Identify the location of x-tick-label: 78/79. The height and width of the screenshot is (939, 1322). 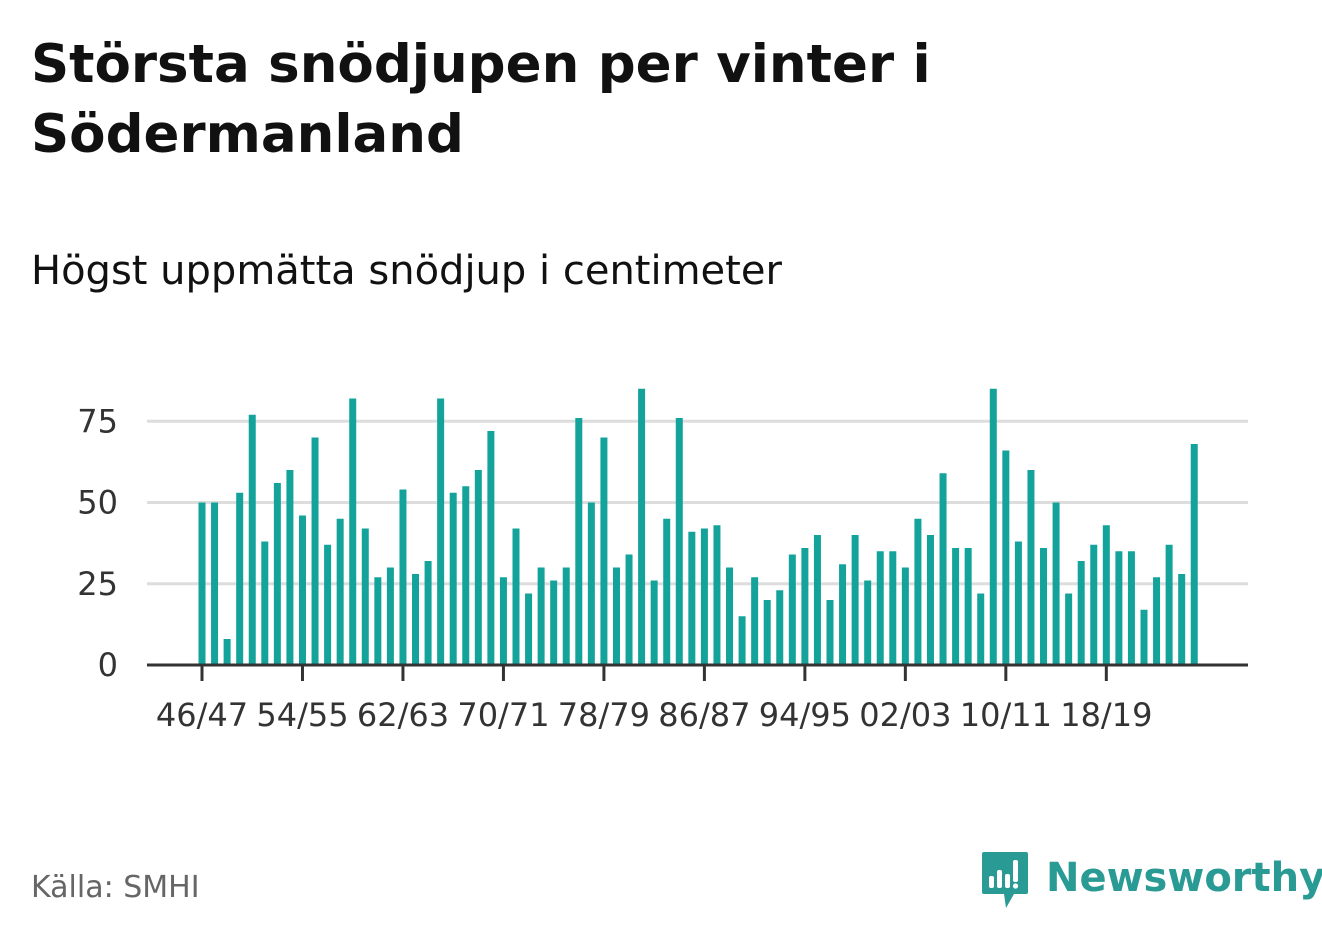
(604, 715).